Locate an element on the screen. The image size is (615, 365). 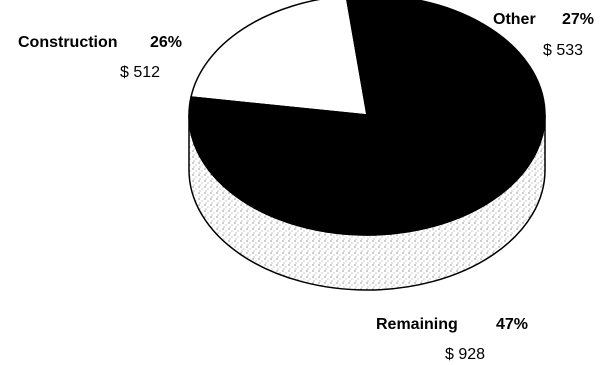
slice-percent-remaining: 47% is located at coordinates (512, 324).